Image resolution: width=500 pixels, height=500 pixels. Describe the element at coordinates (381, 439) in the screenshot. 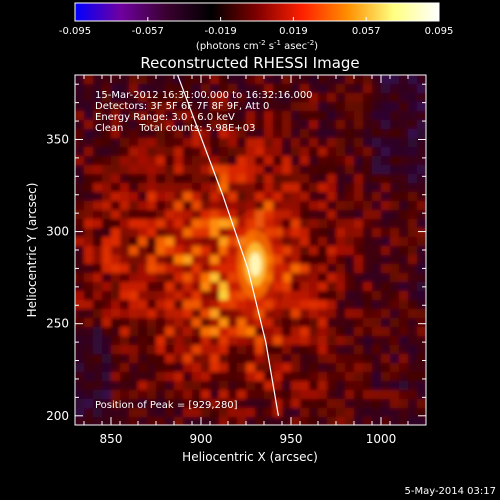

I see `x-tick-label: 1000` at that location.